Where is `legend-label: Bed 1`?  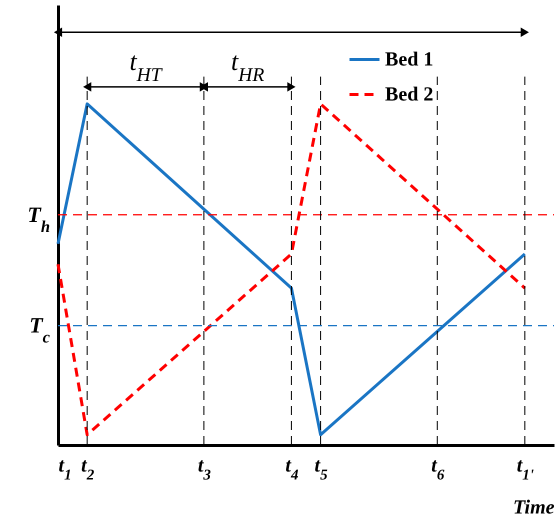
legend-label: Bed 1 is located at coordinates (409, 59).